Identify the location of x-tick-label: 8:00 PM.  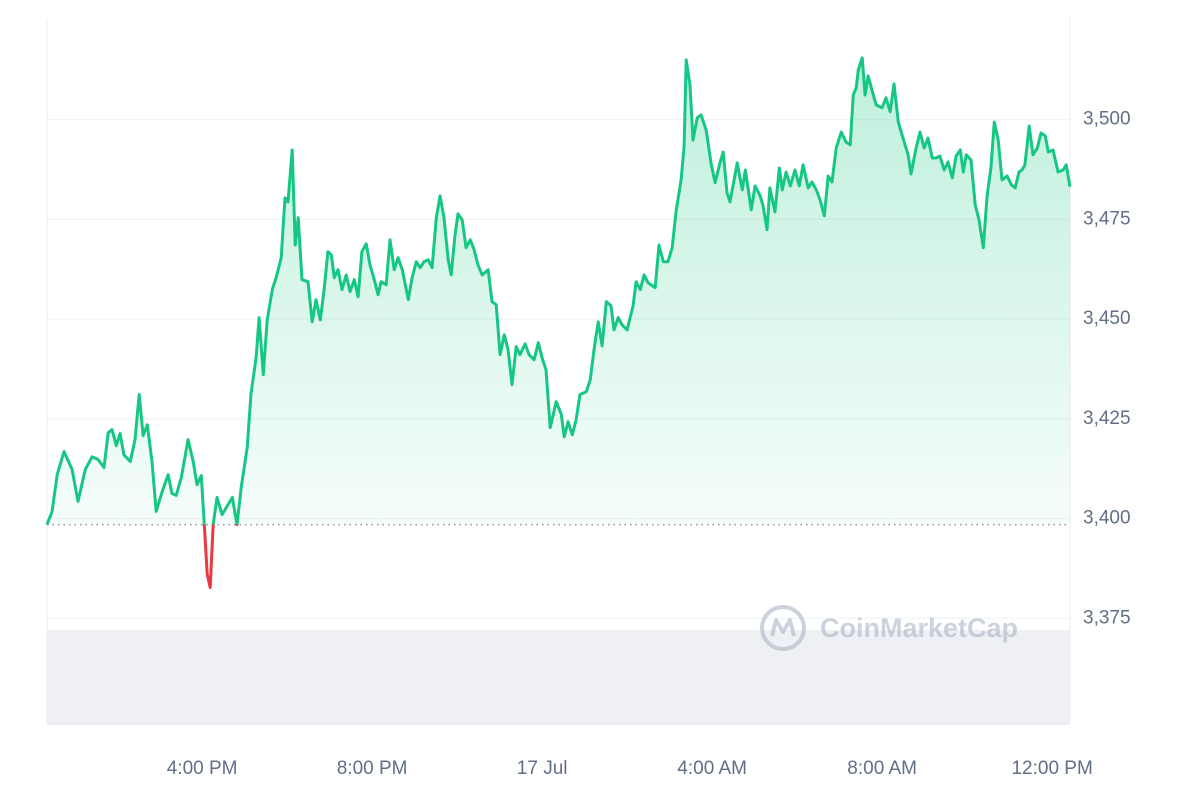
(372, 768).